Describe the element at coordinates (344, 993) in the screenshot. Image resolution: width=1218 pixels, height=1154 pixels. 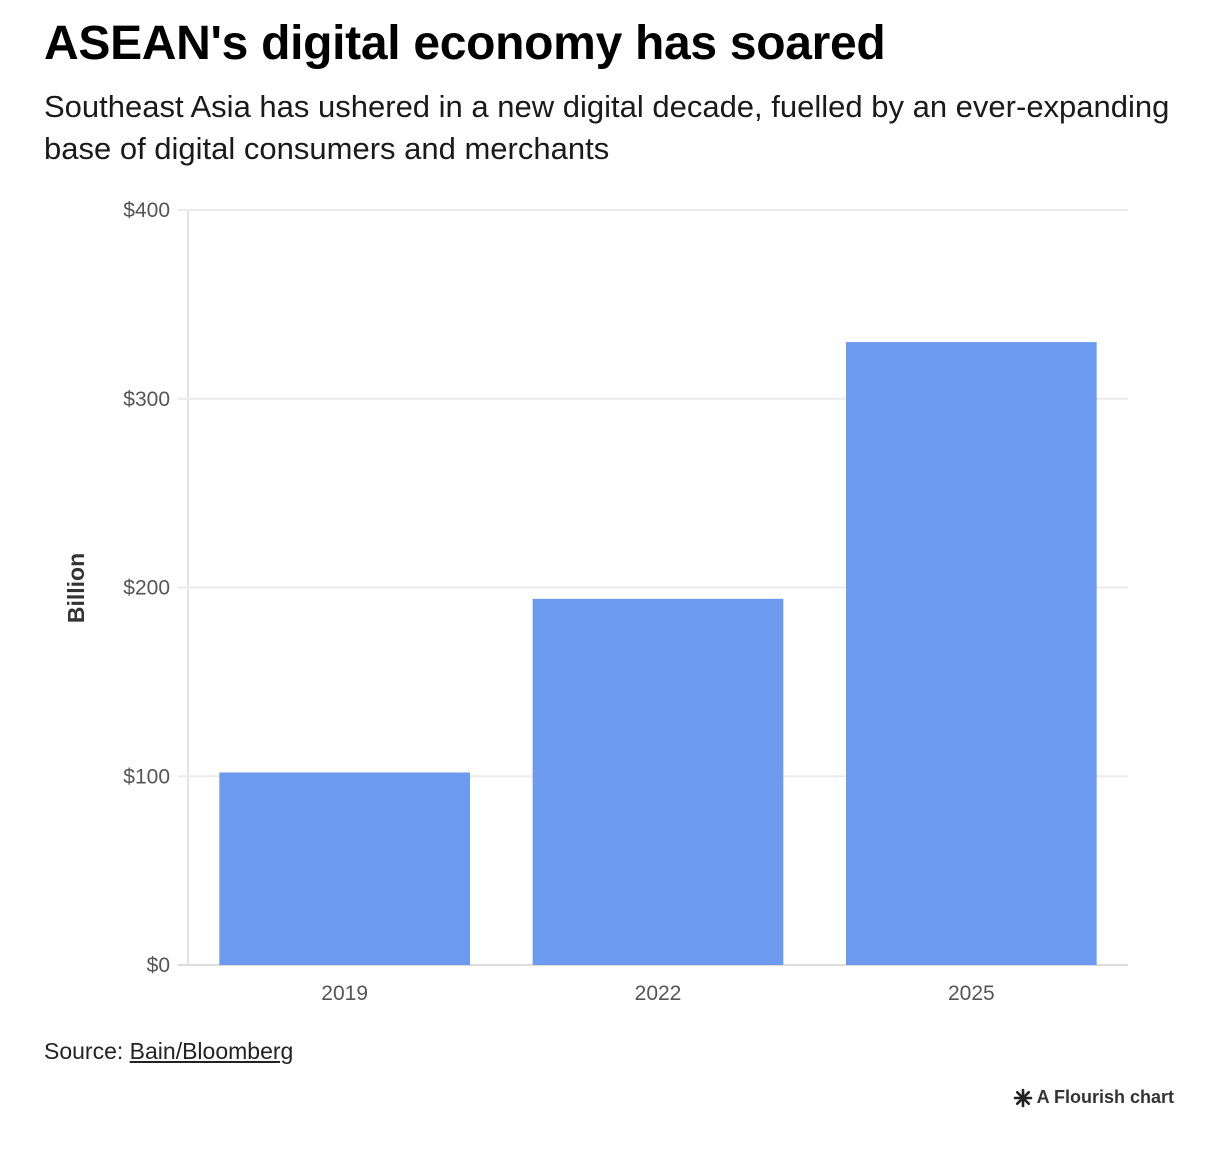
I see `x-tick-label: 2019` at that location.